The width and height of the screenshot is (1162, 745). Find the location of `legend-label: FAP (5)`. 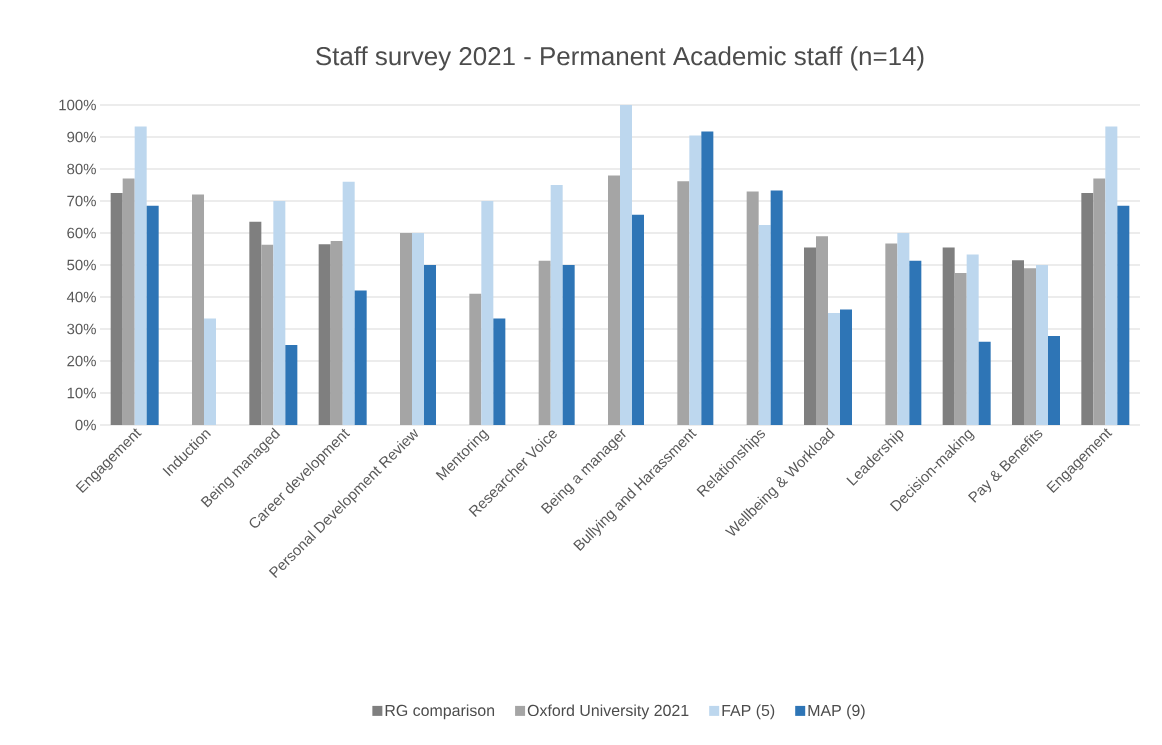

legend-label: FAP (5) is located at coordinates (748, 712).